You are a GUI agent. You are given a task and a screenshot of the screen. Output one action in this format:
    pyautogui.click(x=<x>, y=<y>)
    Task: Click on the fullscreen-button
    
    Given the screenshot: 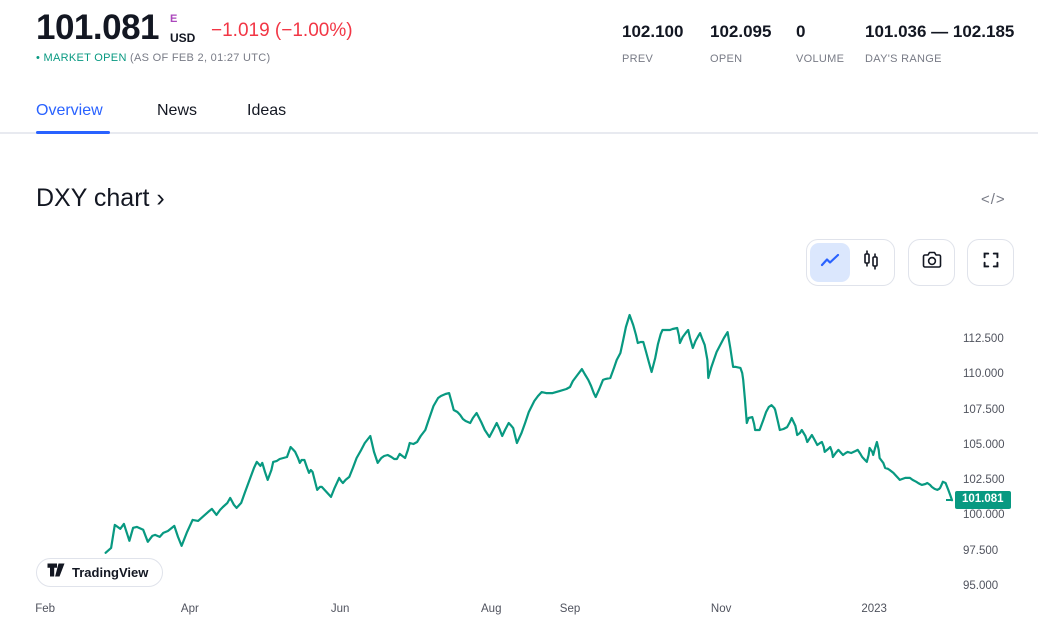 What is the action you would take?
    pyautogui.click(x=990, y=262)
    